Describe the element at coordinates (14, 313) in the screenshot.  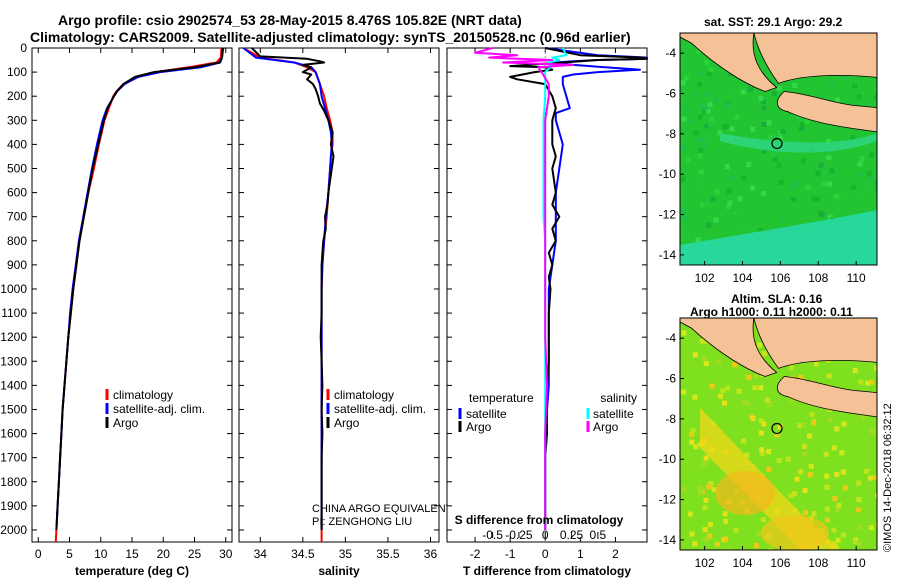
I see `depth-tick-label: 1100` at that location.